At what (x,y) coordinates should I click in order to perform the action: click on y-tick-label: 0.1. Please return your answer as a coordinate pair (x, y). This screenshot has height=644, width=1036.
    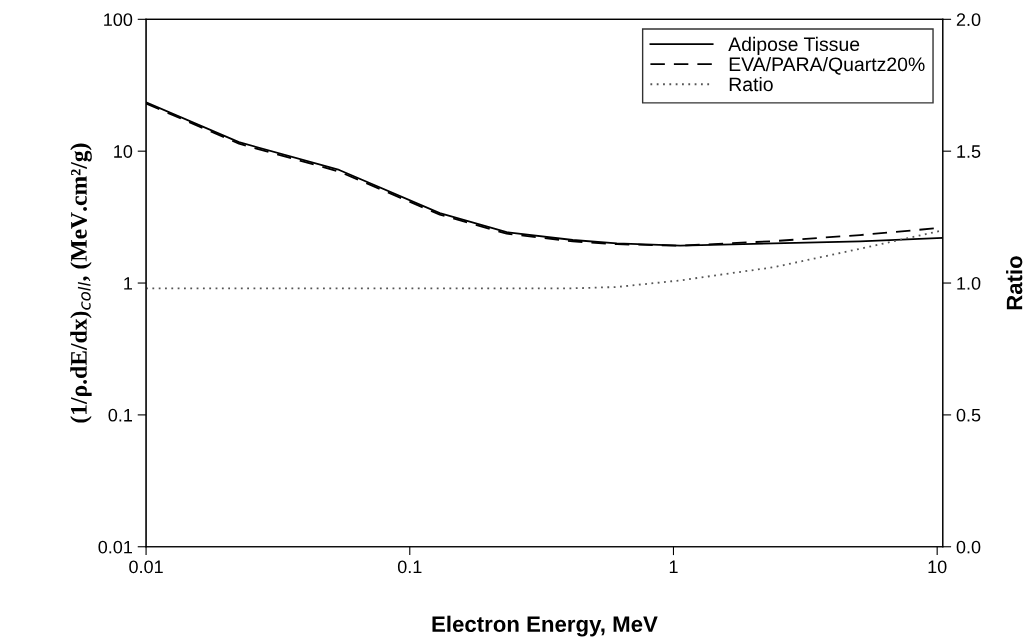
    Looking at the image, I should click on (120, 415).